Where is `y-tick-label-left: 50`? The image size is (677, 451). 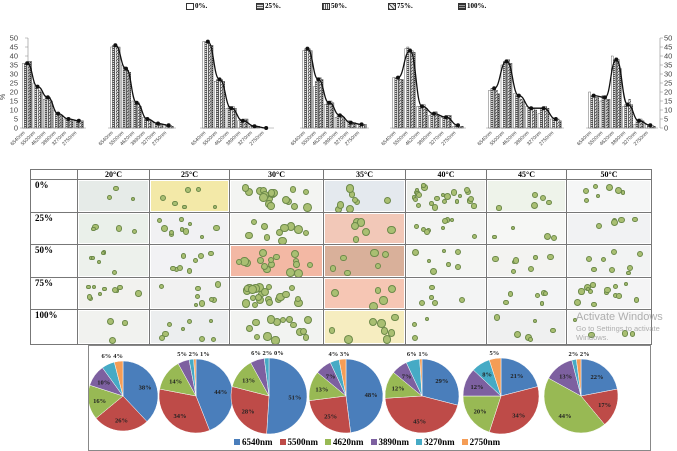
y-tick-label-left: 50 is located at coordinates (14, 38).